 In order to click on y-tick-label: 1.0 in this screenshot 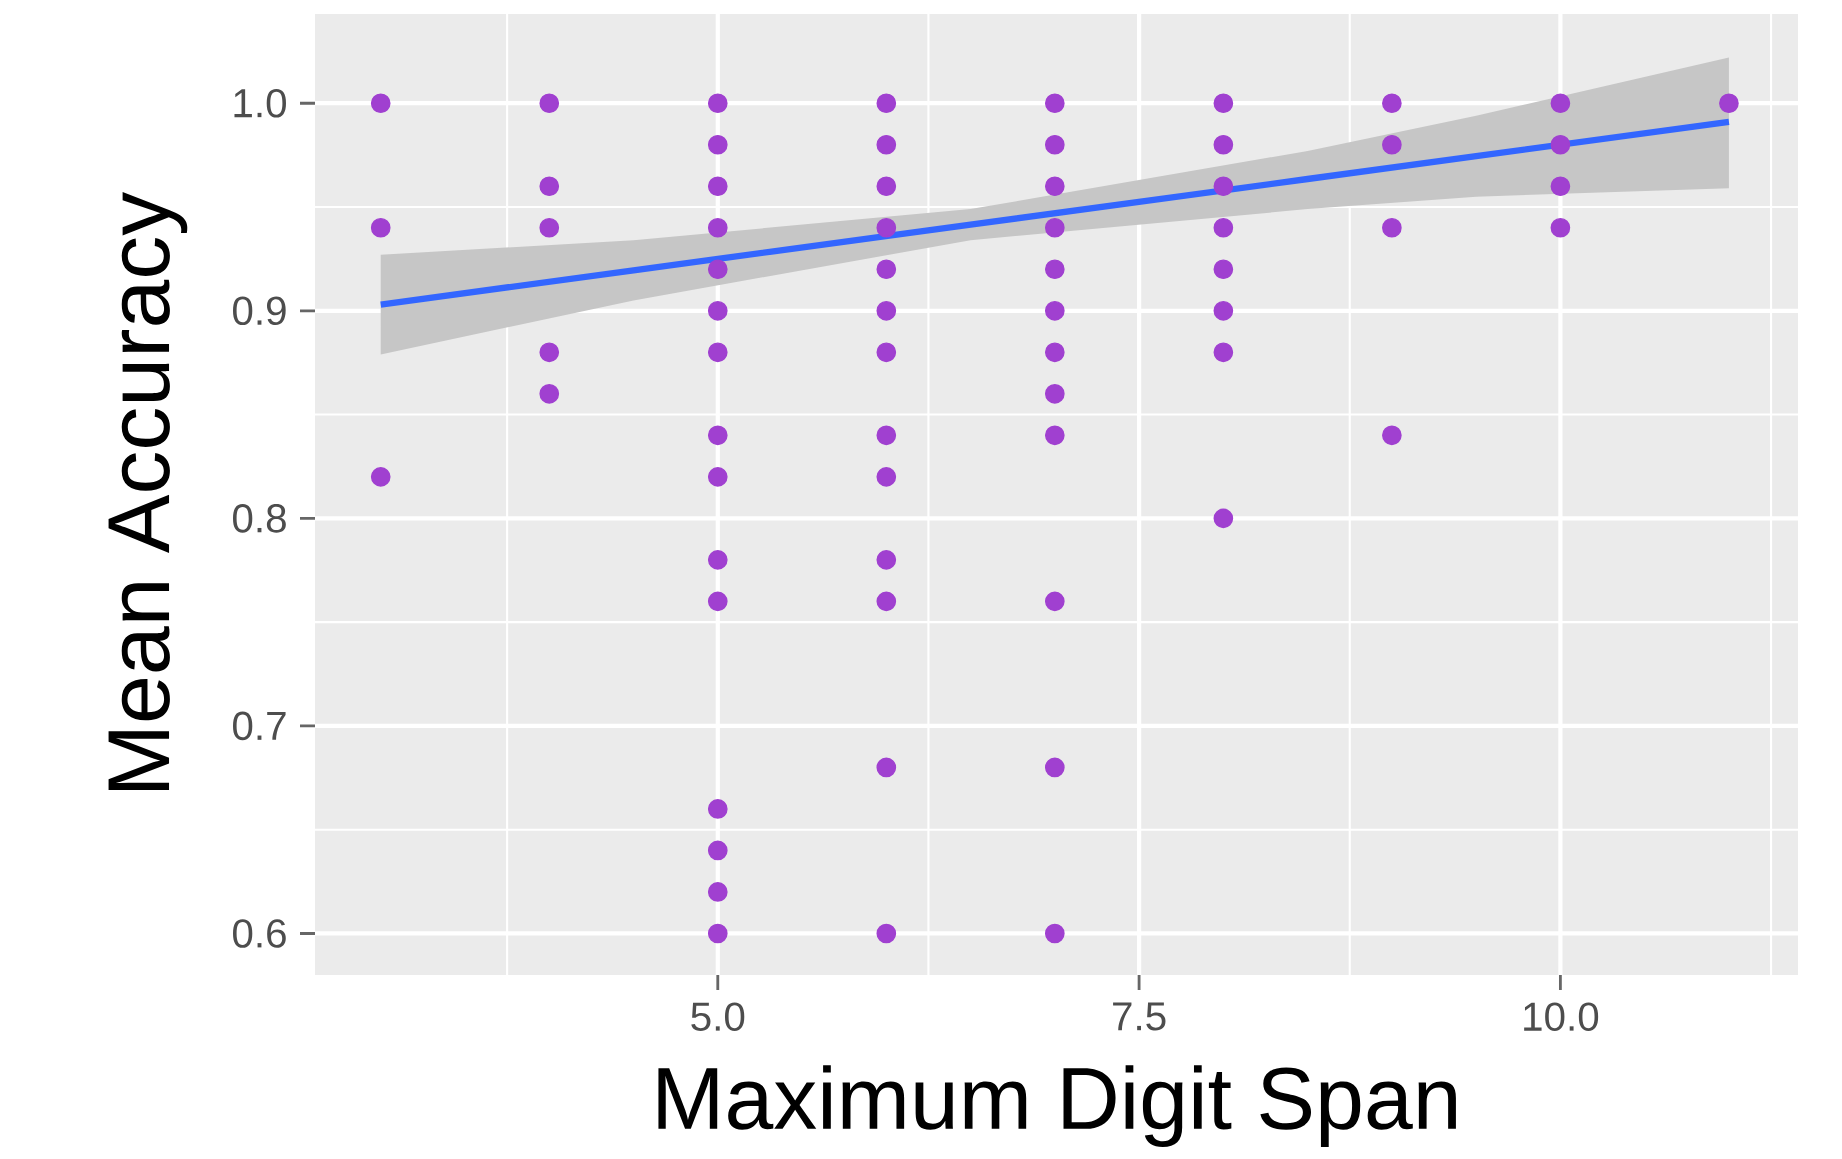, I will do `click(260, 103)`.